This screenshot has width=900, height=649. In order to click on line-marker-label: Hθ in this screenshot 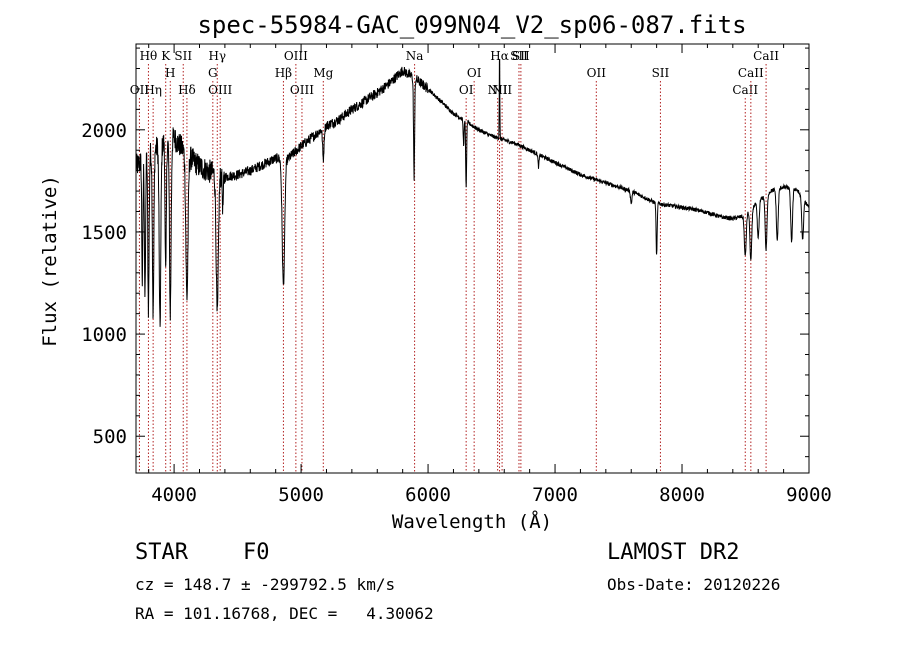, I will do `click(149, 56)`.